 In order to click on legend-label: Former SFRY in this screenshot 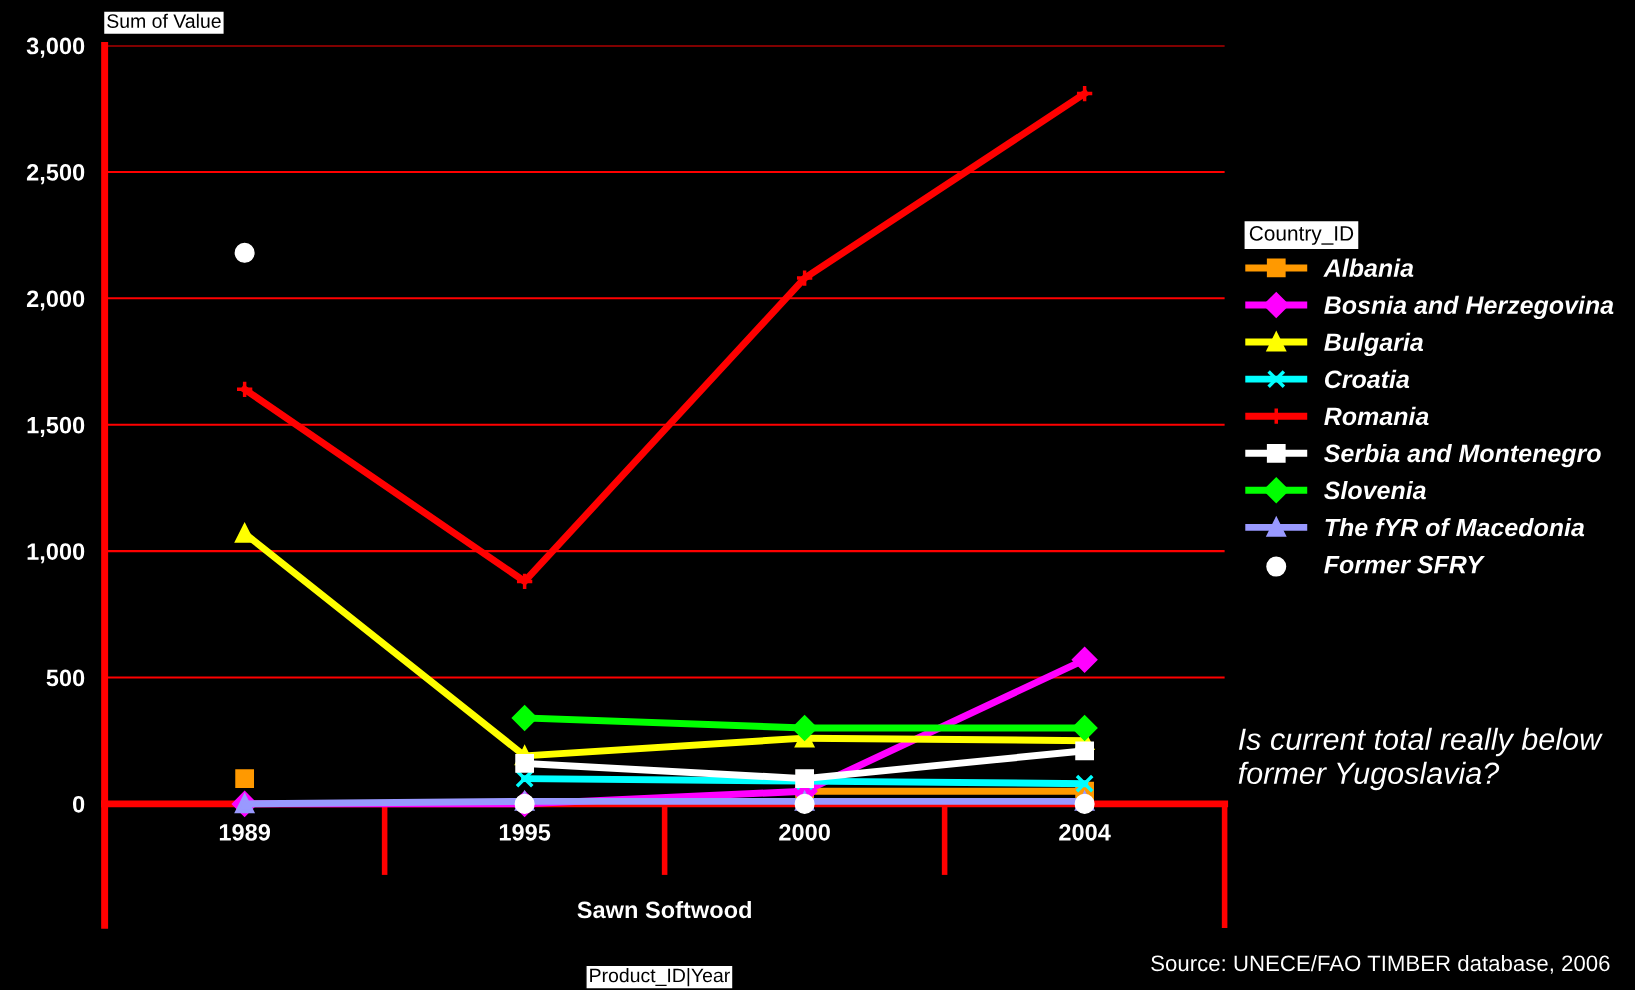, I will do `click(1404, 564)`.